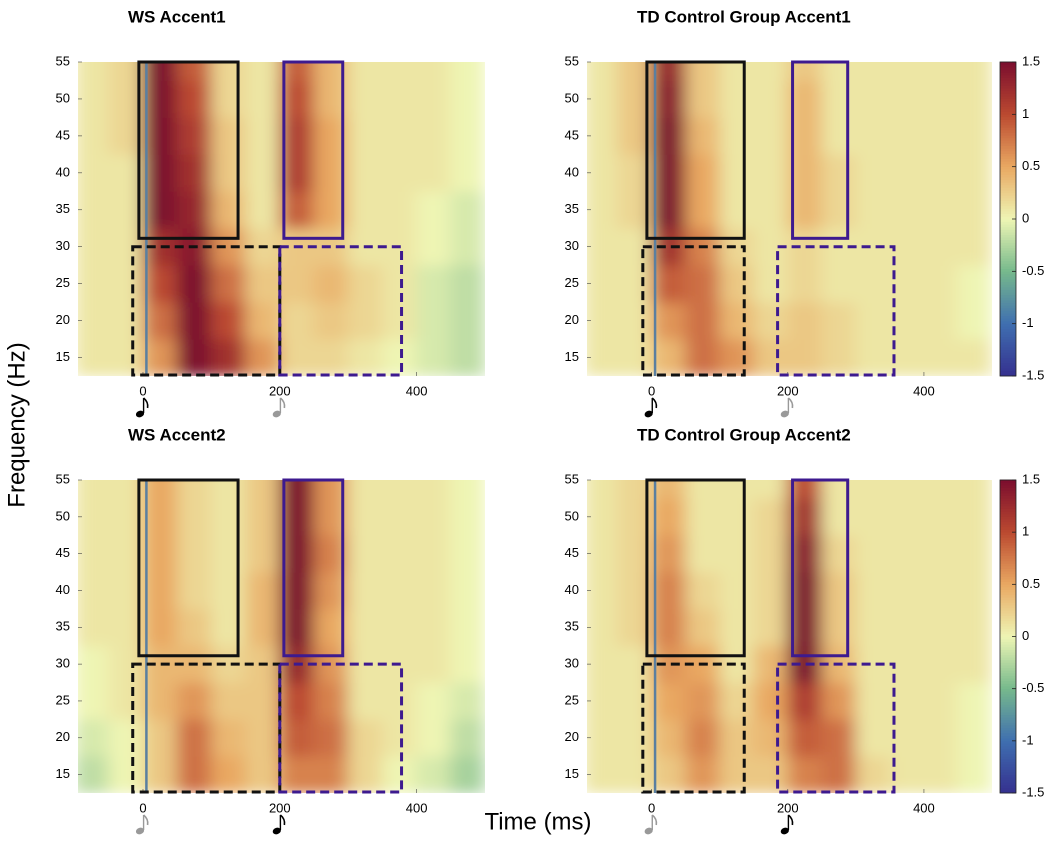  What do you see at coordinates (63, 478) in the screenshot?
I see `y-tick-label: 55` at bounding box center [63, 478].